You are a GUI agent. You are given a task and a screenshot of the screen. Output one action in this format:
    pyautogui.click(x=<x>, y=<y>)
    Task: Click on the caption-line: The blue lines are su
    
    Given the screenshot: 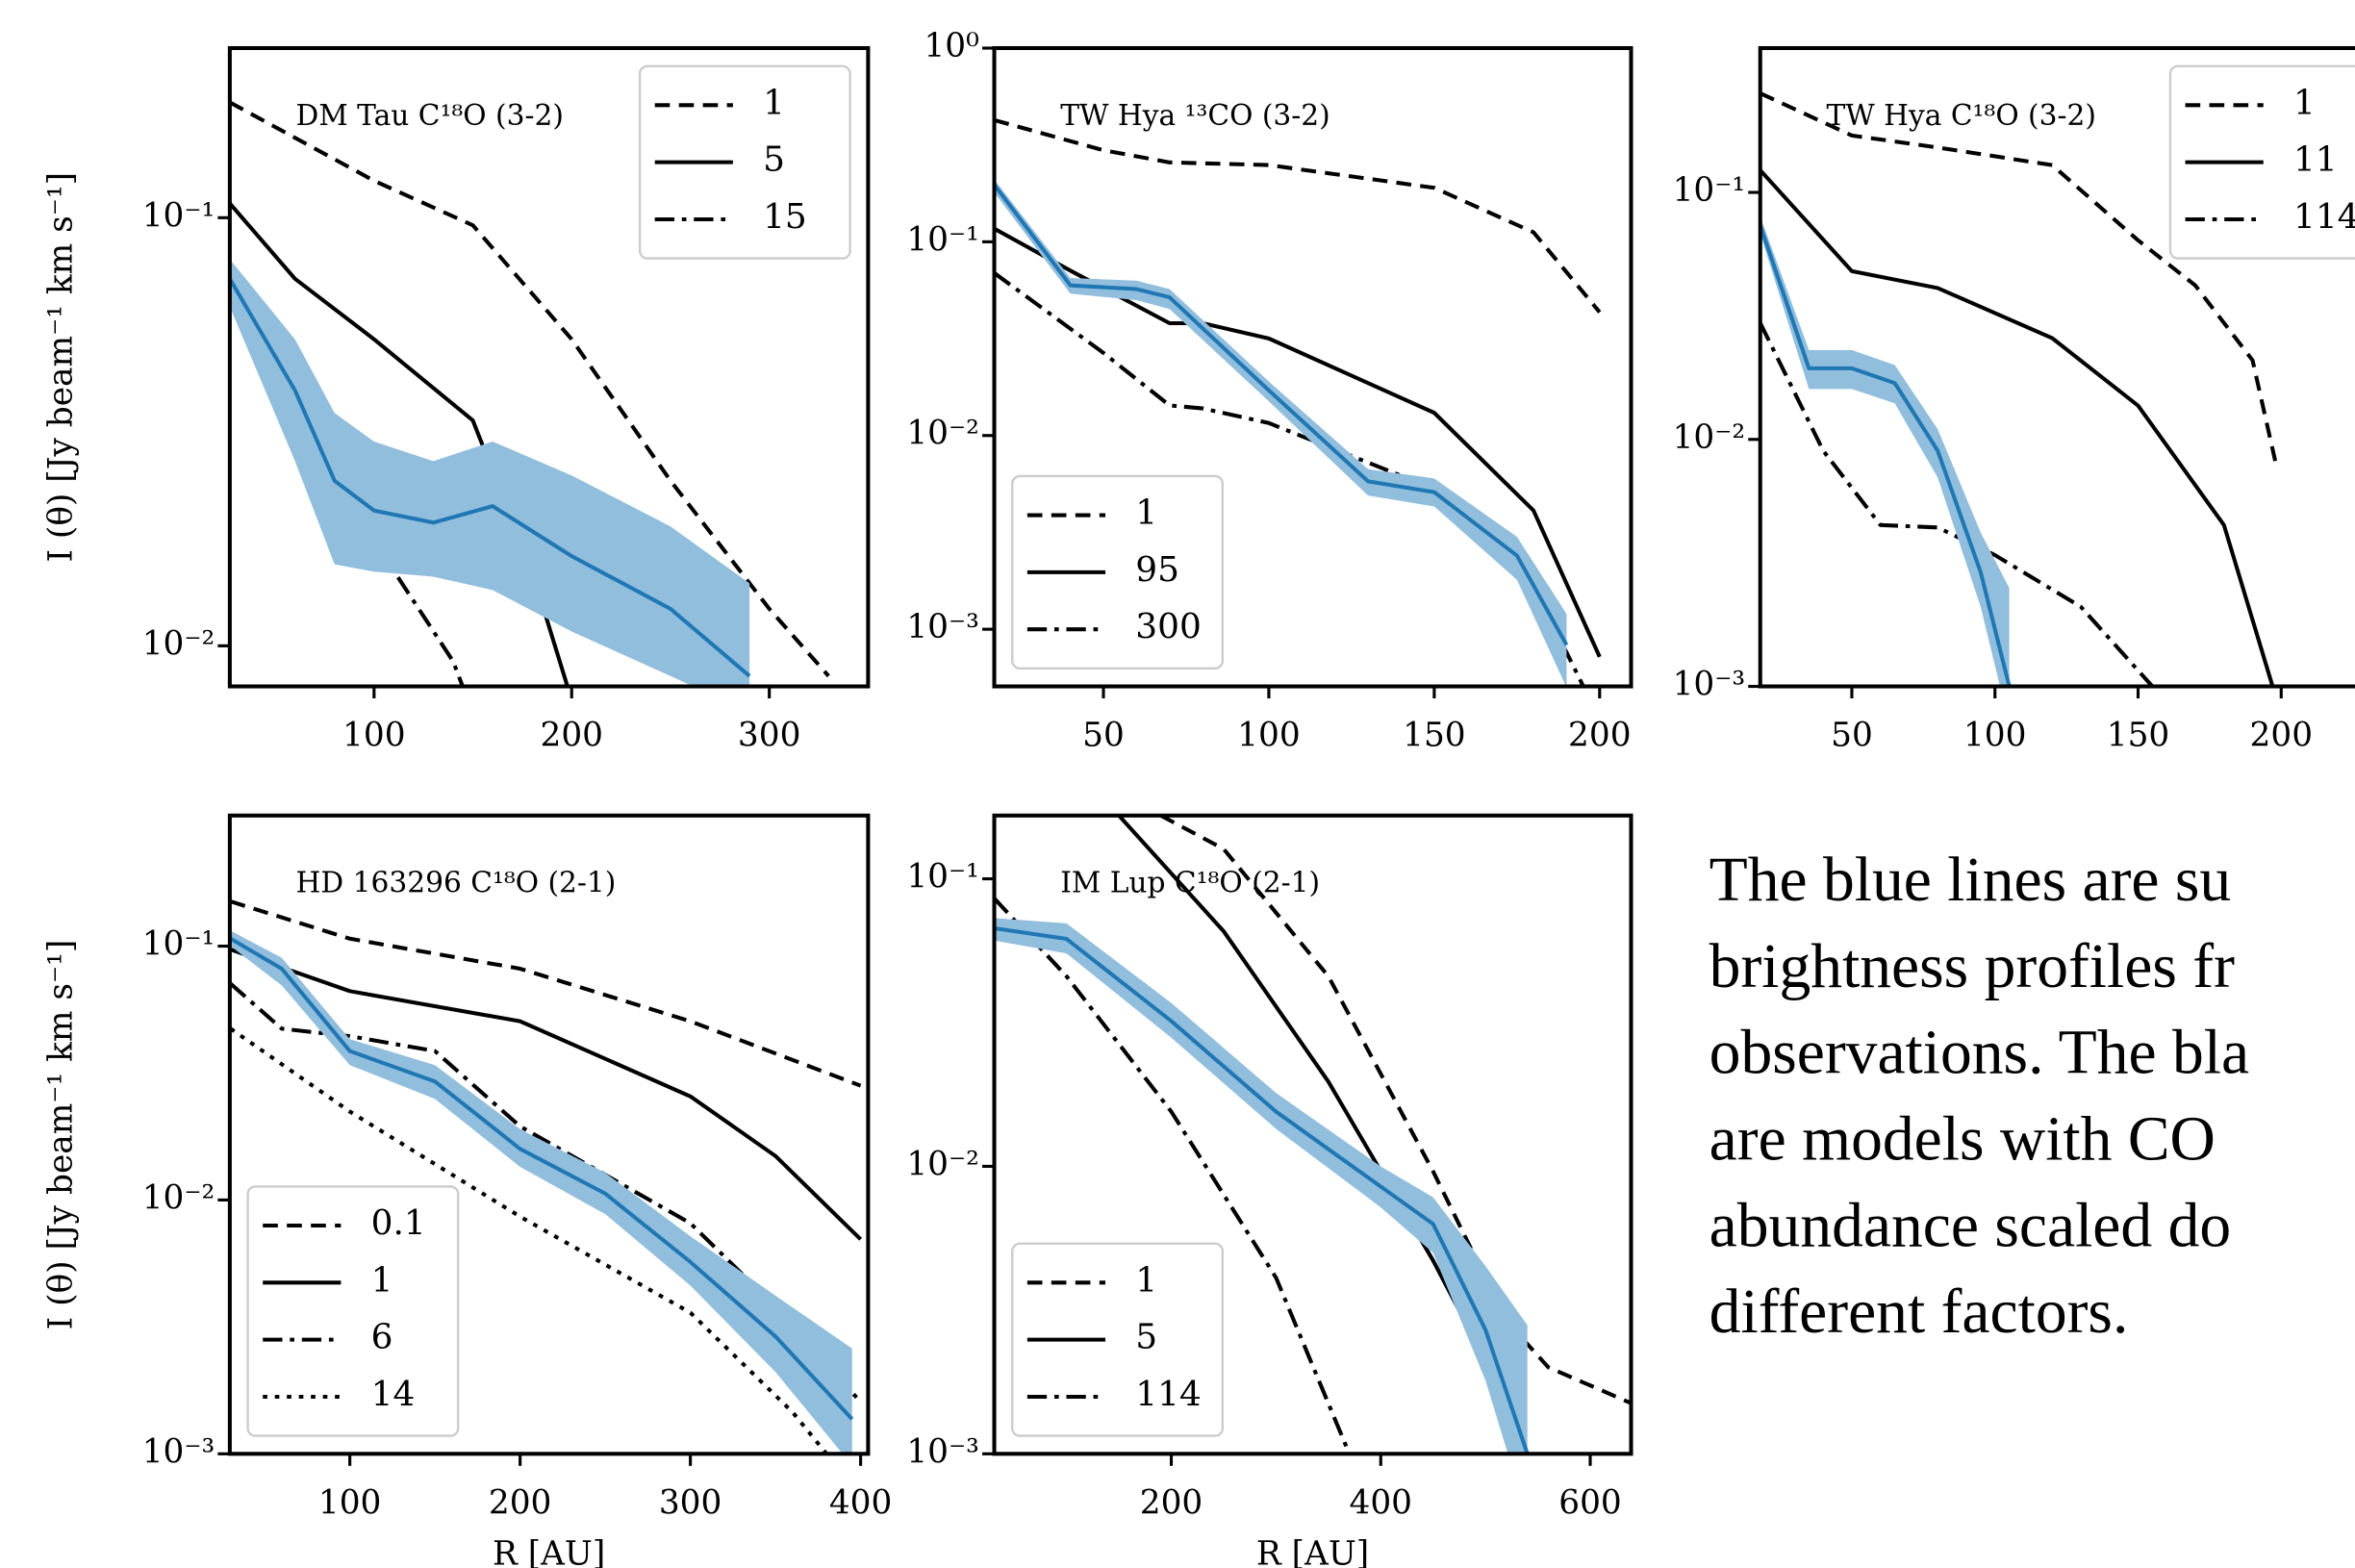 What is the action you would take?
    pyautogui.click(x=1971, y=880)
    